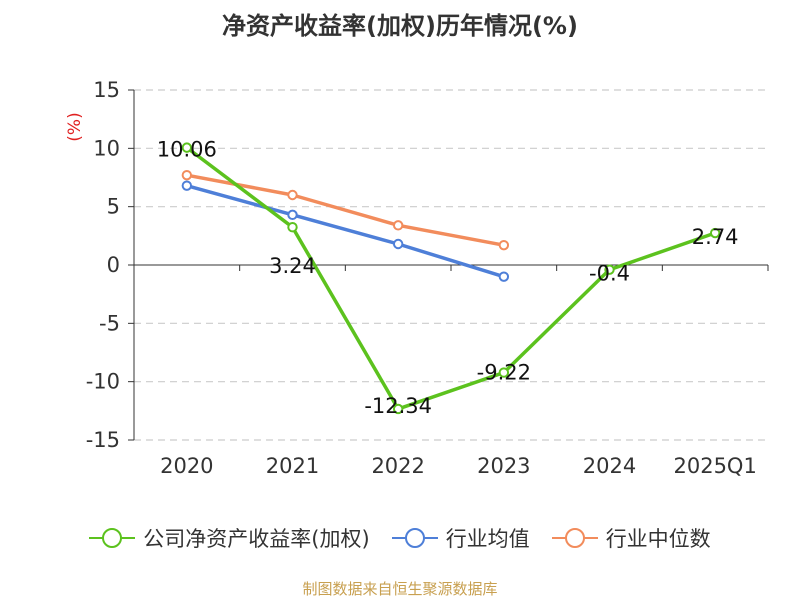 Image resolution: width=800 pixels, height=600 pixels. I want to click on x-tick-label: 2024, so click(609, 466).